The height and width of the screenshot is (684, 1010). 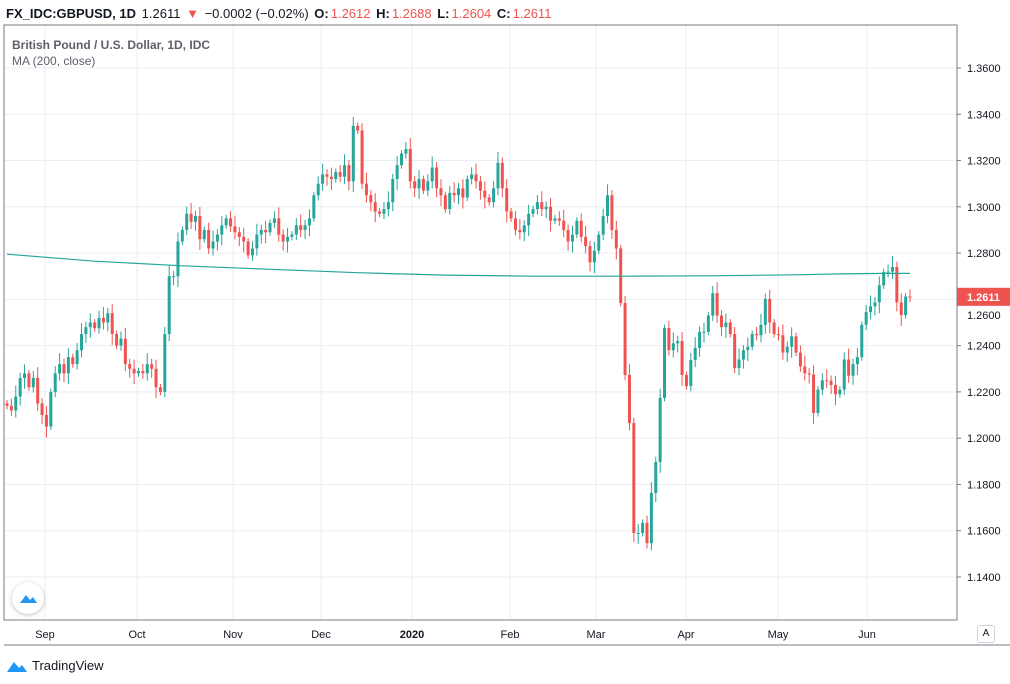 I want to click on last-price-badge, so click(x=983, y=296).